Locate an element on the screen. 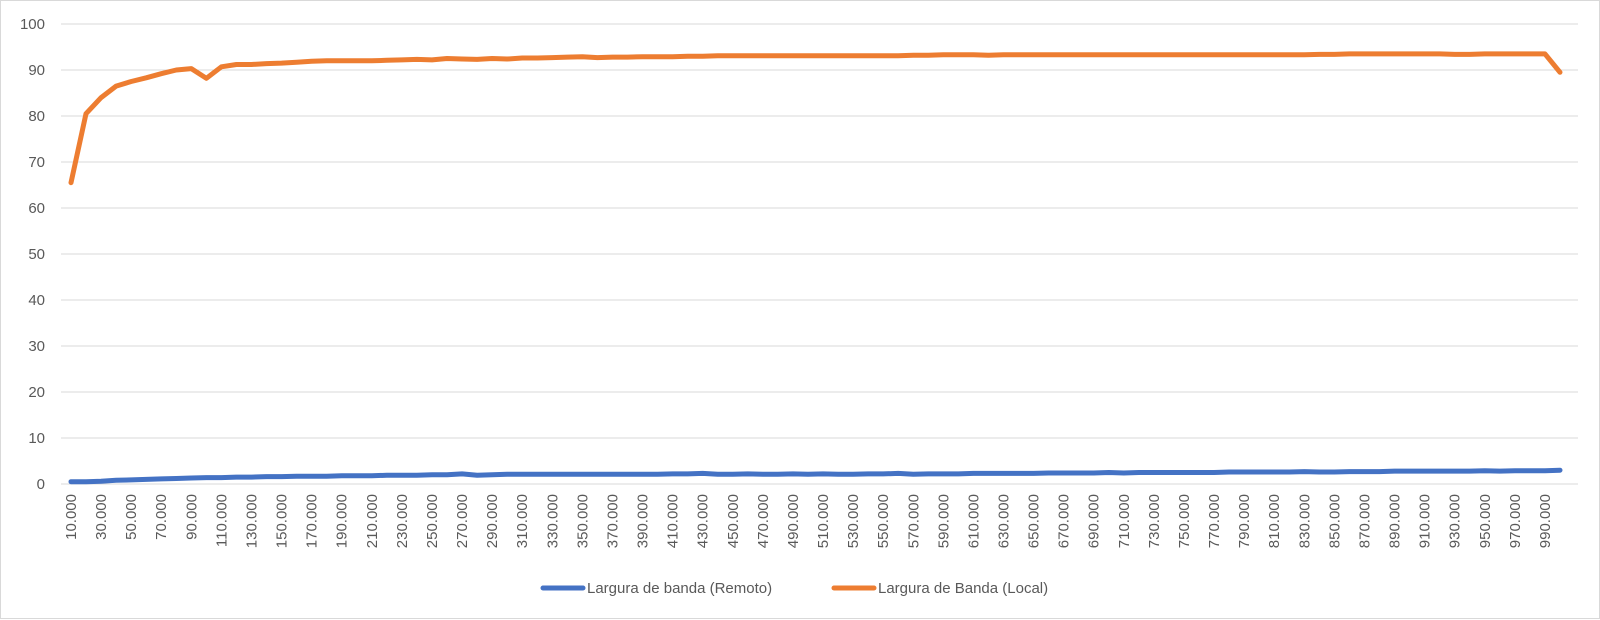 The height and width of the screenshot is (620, 1600). x-tick-label: 910.000 is located at coordinates (1425, 521).